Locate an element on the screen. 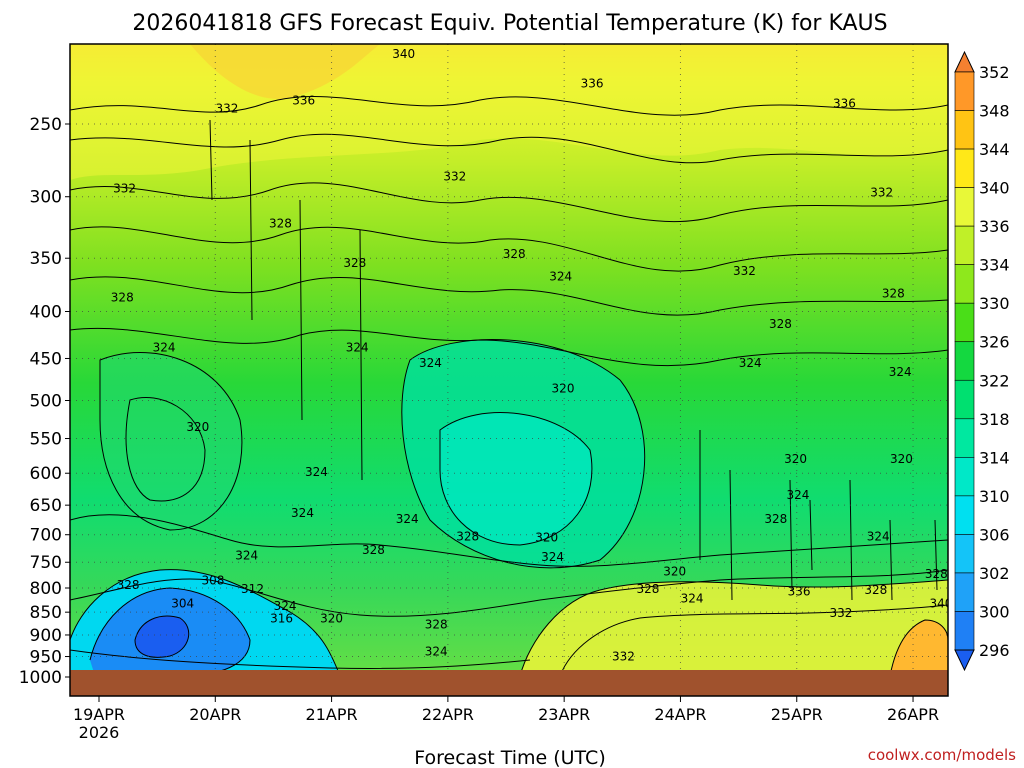 Image resolution: width=1024 pixels, height=768 pixels. y-tick-label: 950 is located at coordinates (46, 658).